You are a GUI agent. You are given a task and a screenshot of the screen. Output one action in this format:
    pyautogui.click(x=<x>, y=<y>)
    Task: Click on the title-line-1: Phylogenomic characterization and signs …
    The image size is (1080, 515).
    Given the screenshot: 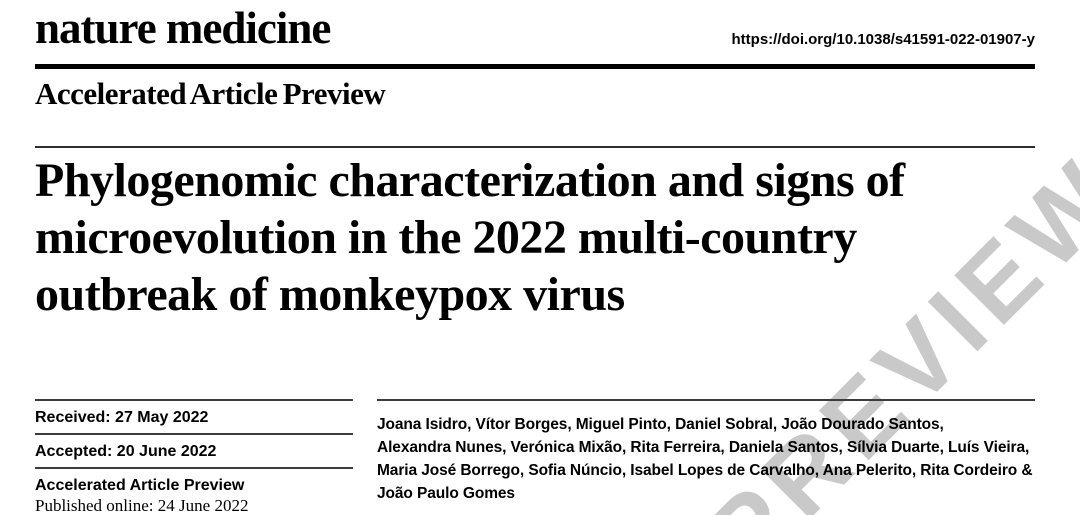 What is the action you would take?
    pyautogui.click(x=470, y=180)
    